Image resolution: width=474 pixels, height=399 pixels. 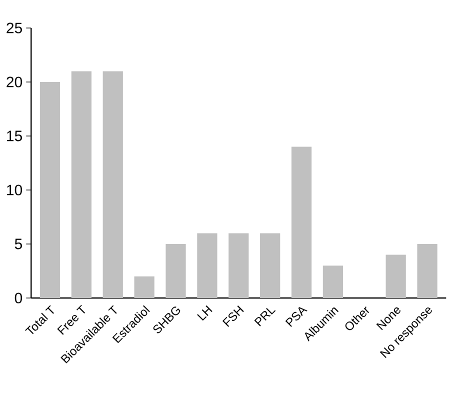 I want to click on y-tick-label: 25, so click(x=14, y=28).